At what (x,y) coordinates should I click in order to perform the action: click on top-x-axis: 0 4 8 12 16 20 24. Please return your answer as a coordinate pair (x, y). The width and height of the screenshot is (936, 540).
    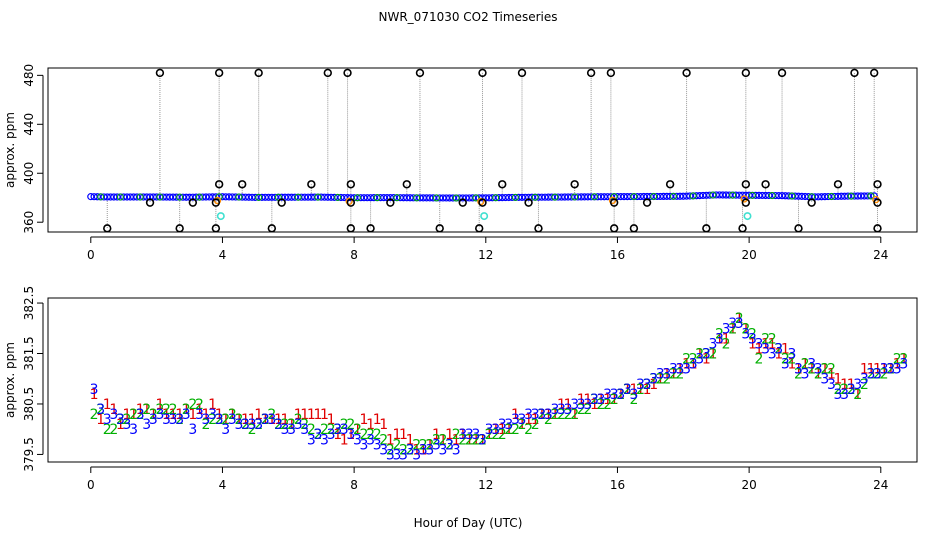
    Looking at the image, I should click on (487, 249).